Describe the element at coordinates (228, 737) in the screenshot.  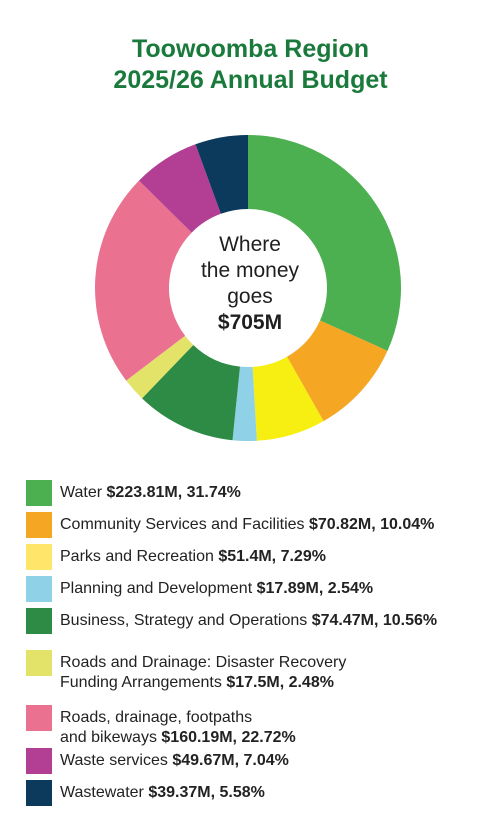
I see `legend-value: $160.19M, 22.72%` at that location.